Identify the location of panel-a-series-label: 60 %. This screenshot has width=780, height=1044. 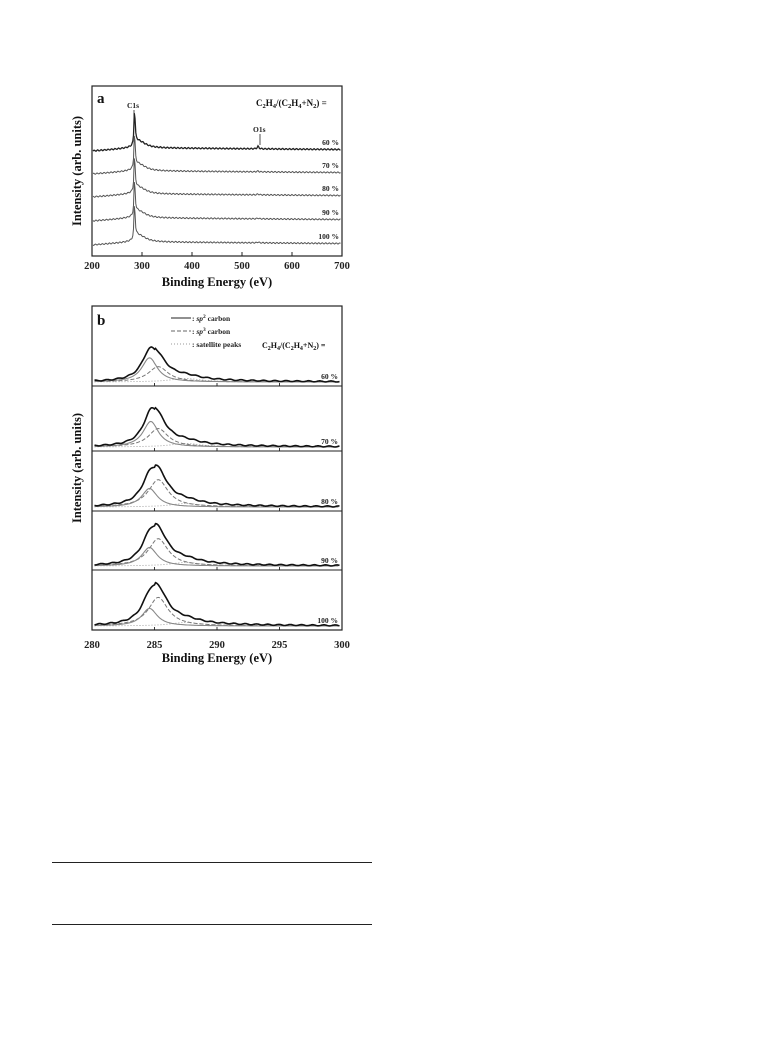
(330, 142).